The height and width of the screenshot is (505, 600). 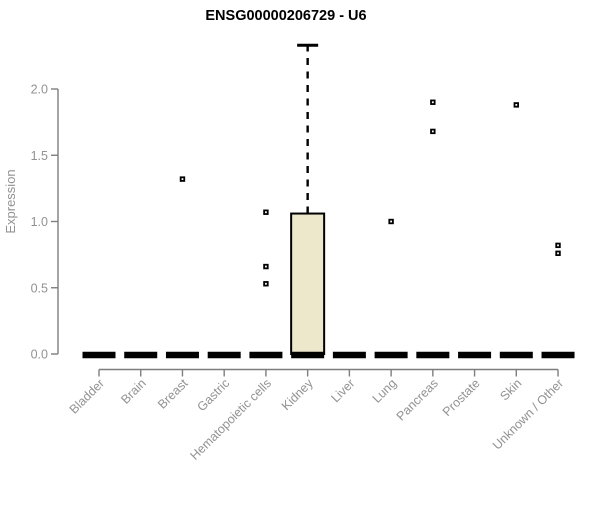 What do you see at coordinates (266, 355) in the screenshot?
I see `median-hematopoietic-cells` at bounding box center [266, 355].